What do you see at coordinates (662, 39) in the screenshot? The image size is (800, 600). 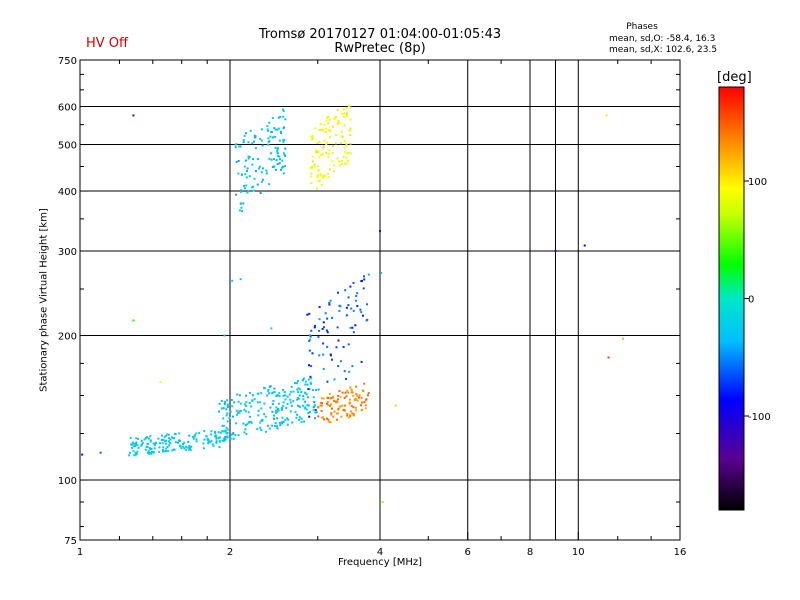 I see `phase-stats-o-mode: mean, sd,O: -58.4, 16.3` at bounding box center [662, 39].